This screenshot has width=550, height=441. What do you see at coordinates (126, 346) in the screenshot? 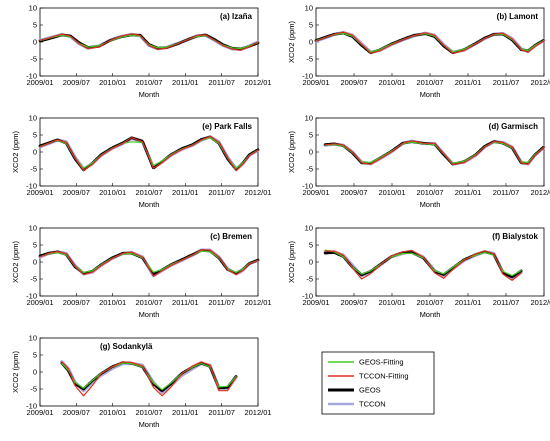
I see `panel-title: (g) Sodankylä` at bounding box center [126, 346].